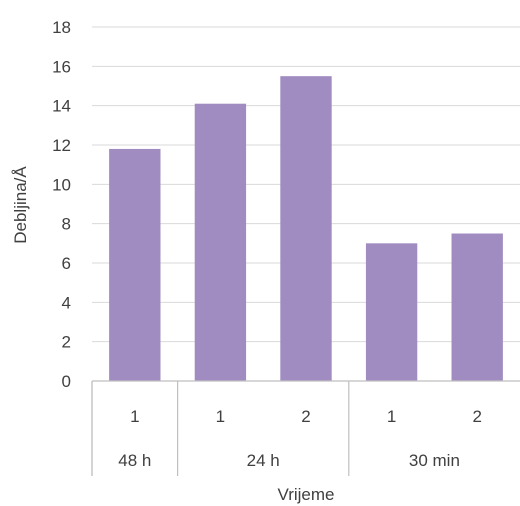 The height and width of the screenshot is (506, 520). I want to click on y-tick-label: 2, so click(66, 342).